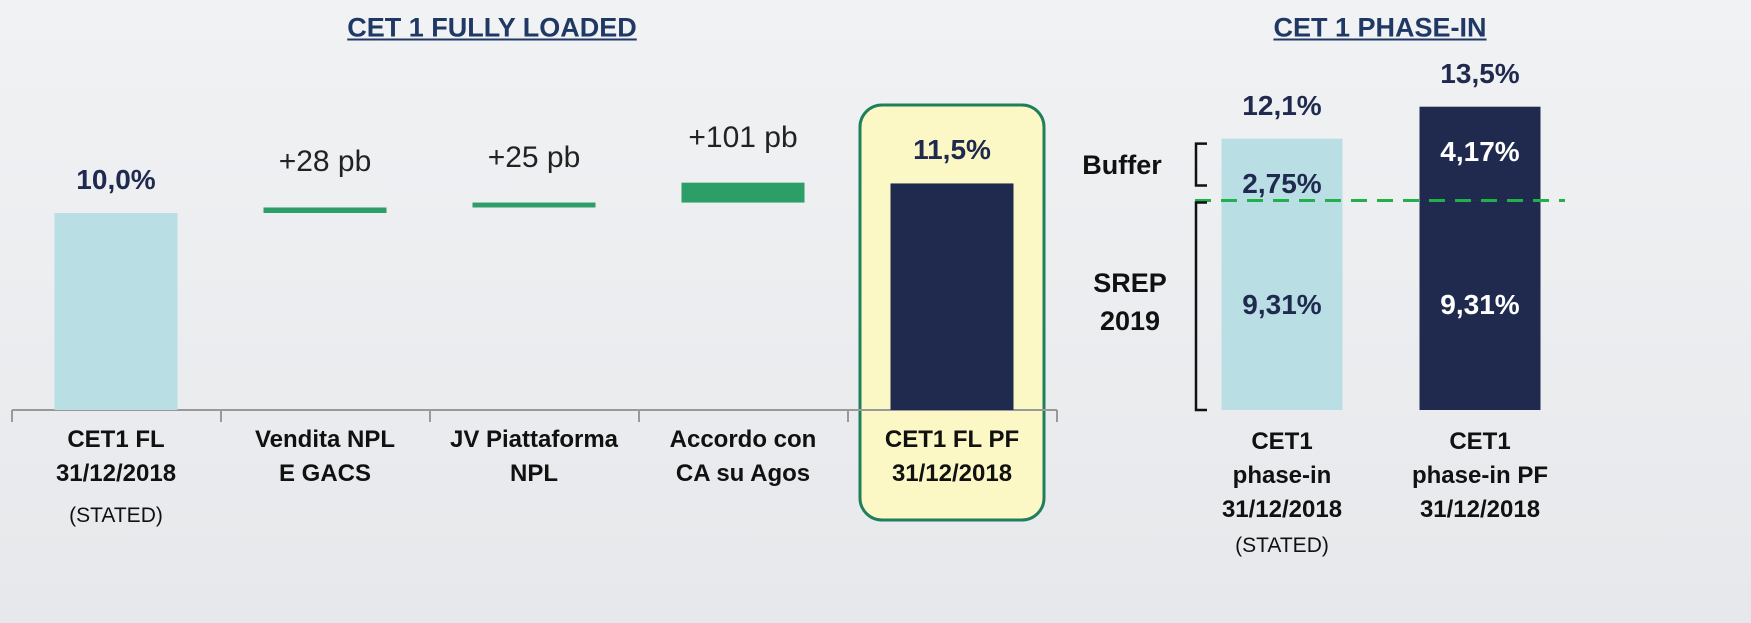 The image size is (1751, 623). Describe the element at coordinates (534, 473) in the screenshot. I see `x-tick-label: NPL` at that location.